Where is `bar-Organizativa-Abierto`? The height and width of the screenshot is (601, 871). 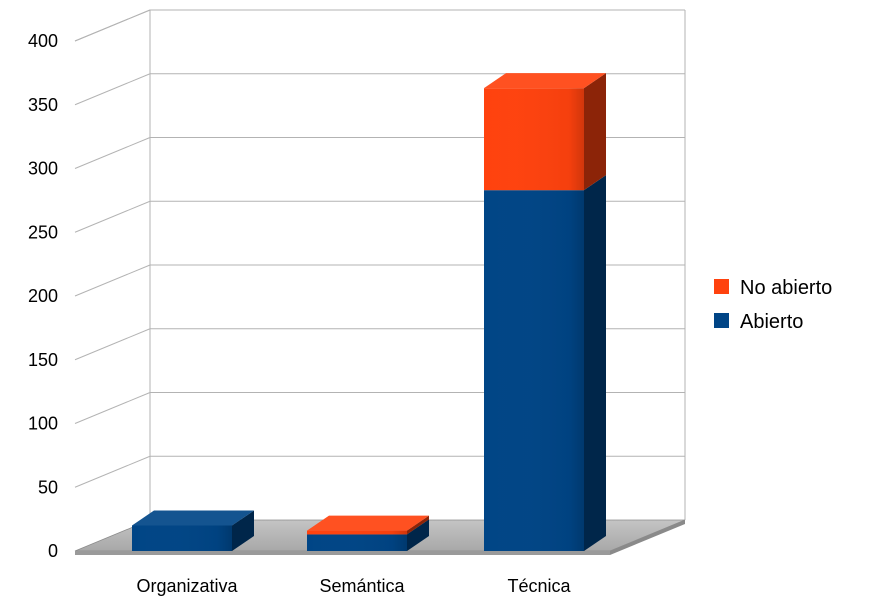
bar-Organizativa-Abierto is located at coordinates (193, 530).